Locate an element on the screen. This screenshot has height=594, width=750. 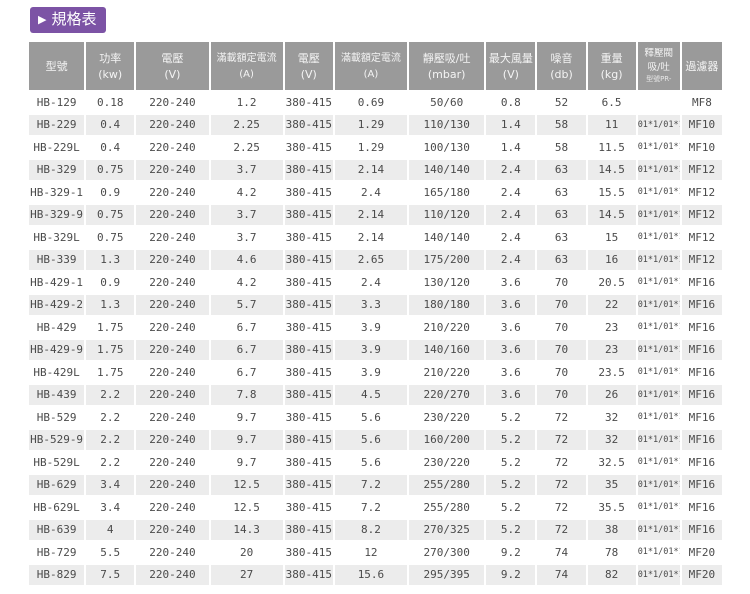
spec-cell: 5.5 is located at coordinates (110, 552).